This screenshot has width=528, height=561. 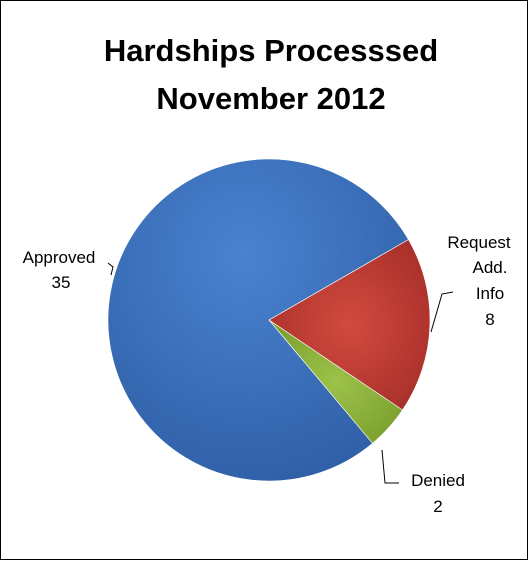 What do you see at coordinates (490, 267) in the screenshot?
I see `slice-label-request-line-2: Add.` at bounding box center [490, 267].